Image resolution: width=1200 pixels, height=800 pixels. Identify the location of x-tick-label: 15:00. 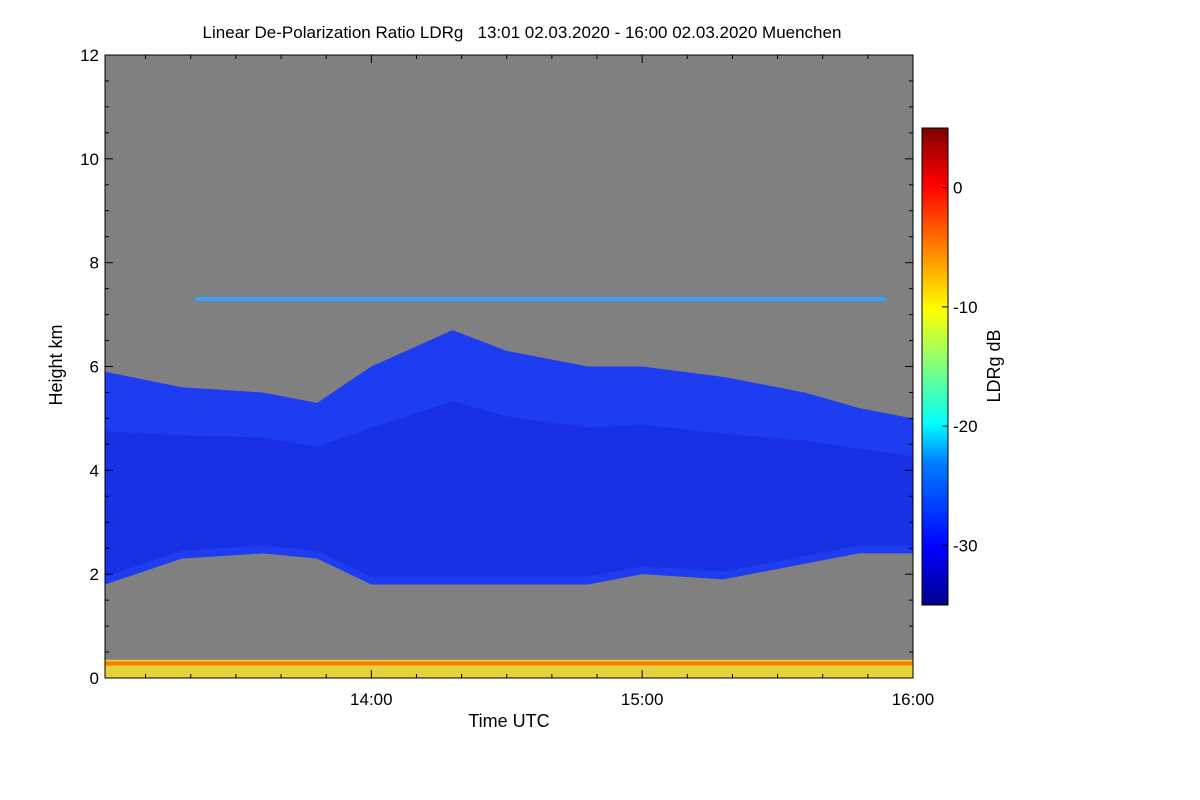
(642, 699).